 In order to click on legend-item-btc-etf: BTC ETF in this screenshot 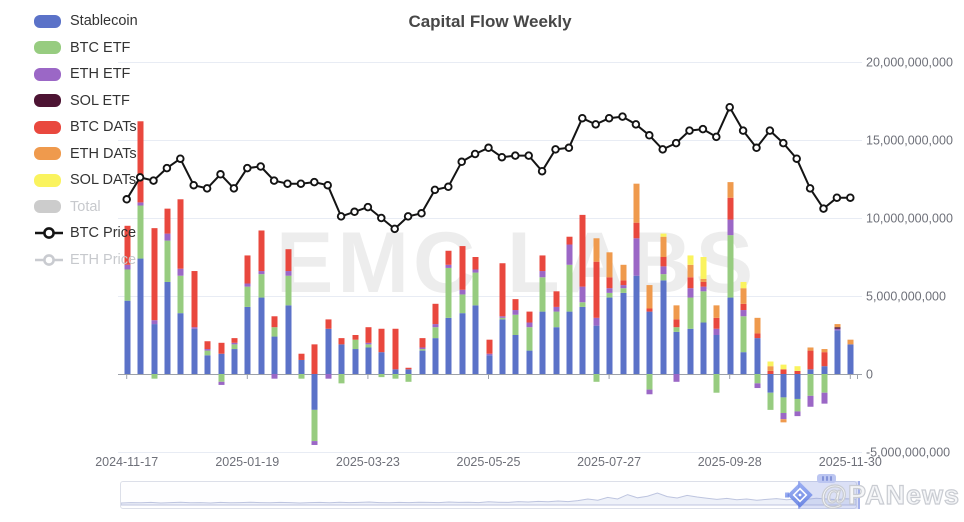, I will do `click(86, 48)`.